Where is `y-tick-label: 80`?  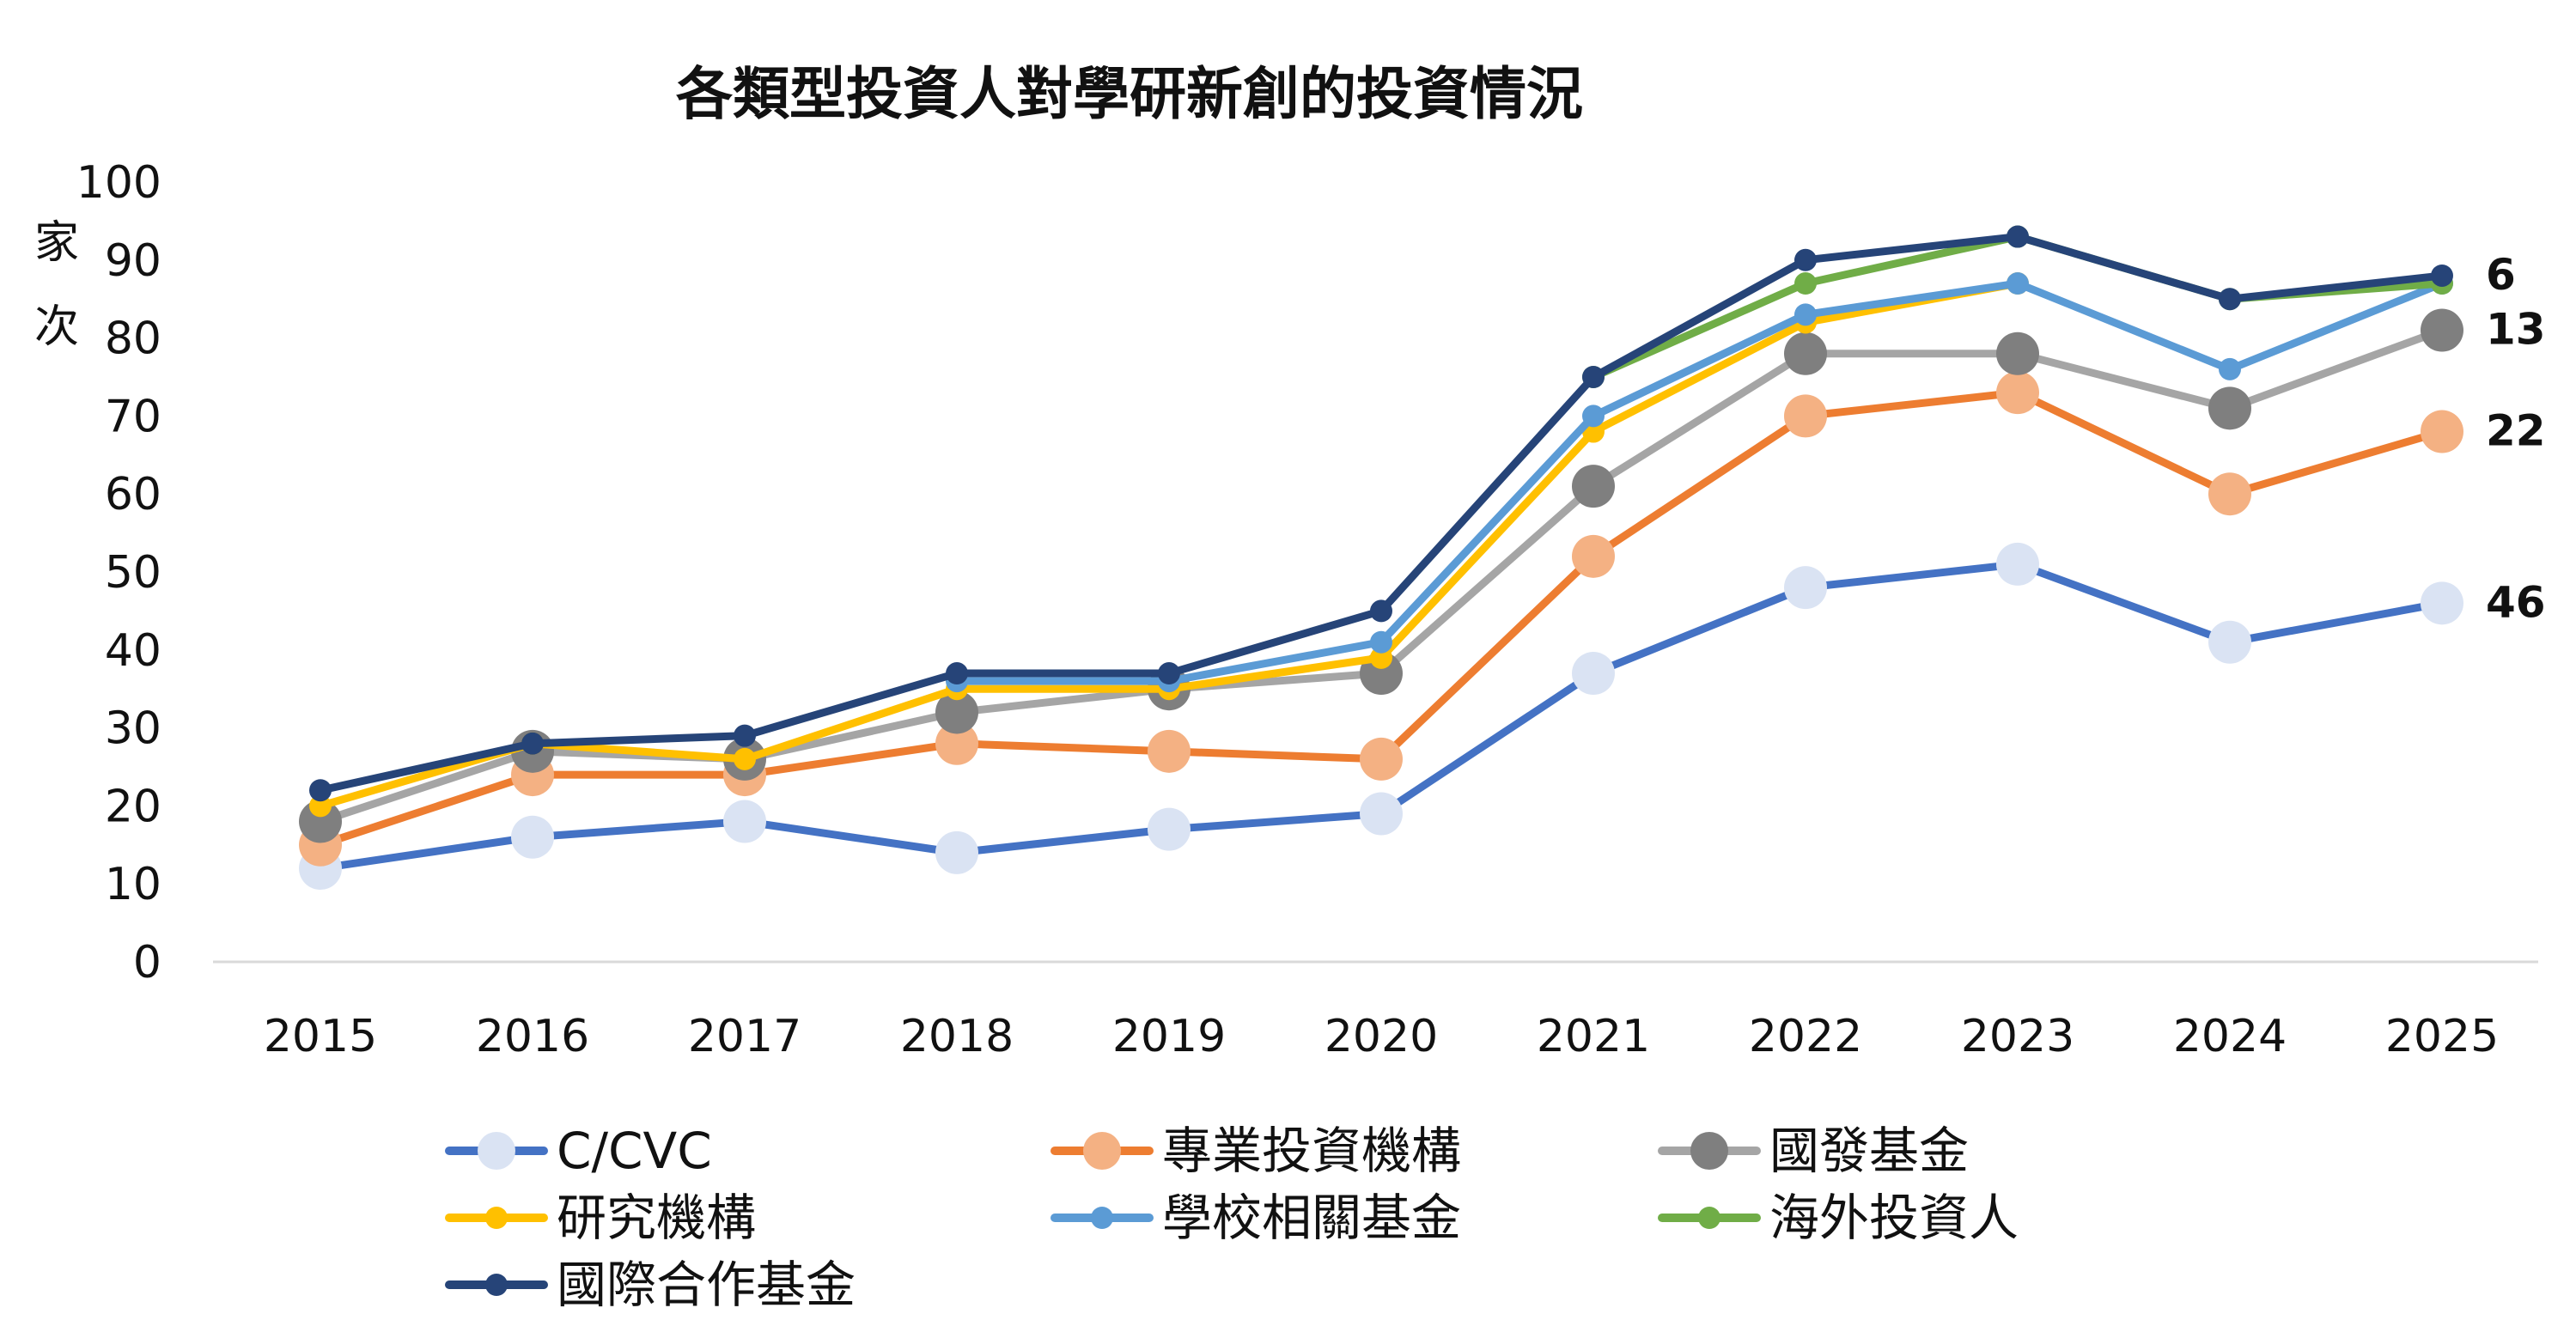
y-tick-label: 80 is located at coordinates (133, 339).